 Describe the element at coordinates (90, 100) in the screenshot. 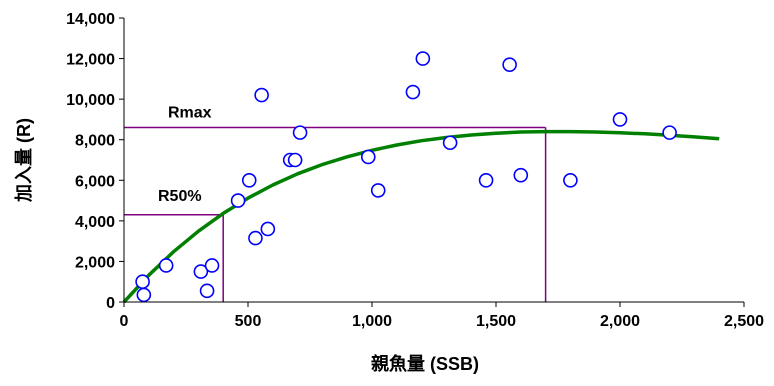

I see `y-tick-label-5: 10,000` at that location.